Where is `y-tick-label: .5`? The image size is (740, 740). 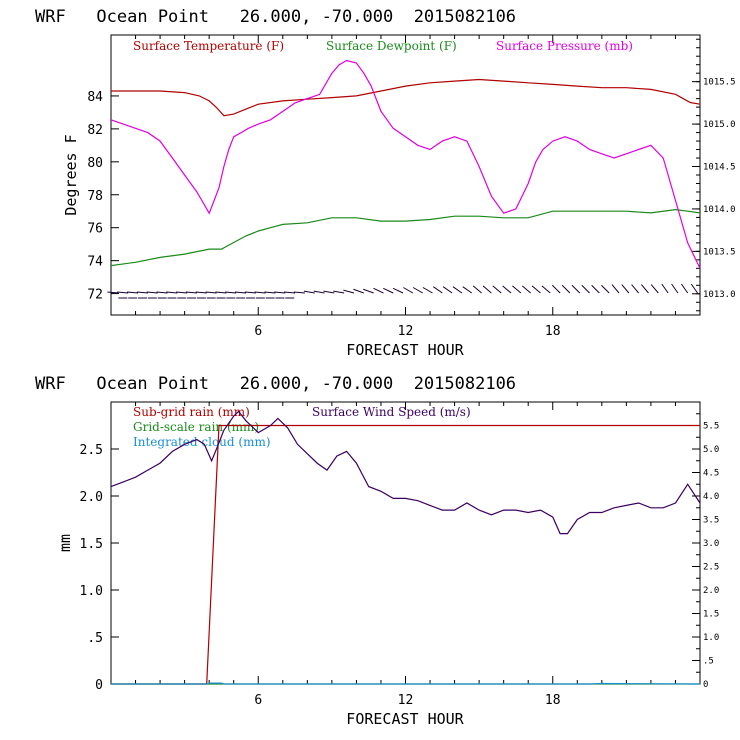
y-tick-label: .5 is located at coordinates (95, 638).